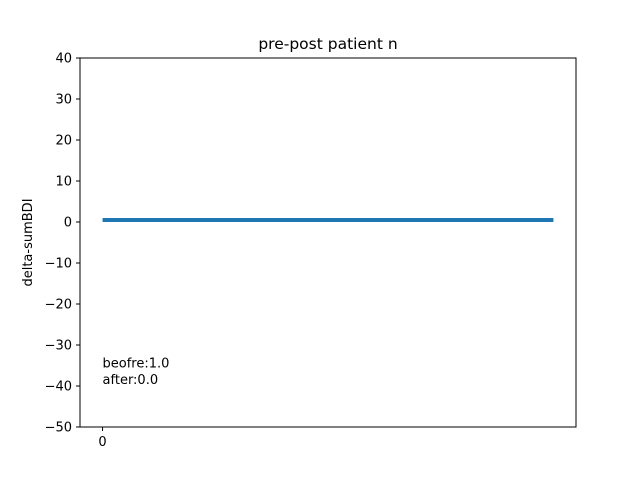 The image size is (640, 480). Describe the element at coordinates (28, 242) in the screenshot. I see `y-axis-label: delta-sumBDI` at that location.